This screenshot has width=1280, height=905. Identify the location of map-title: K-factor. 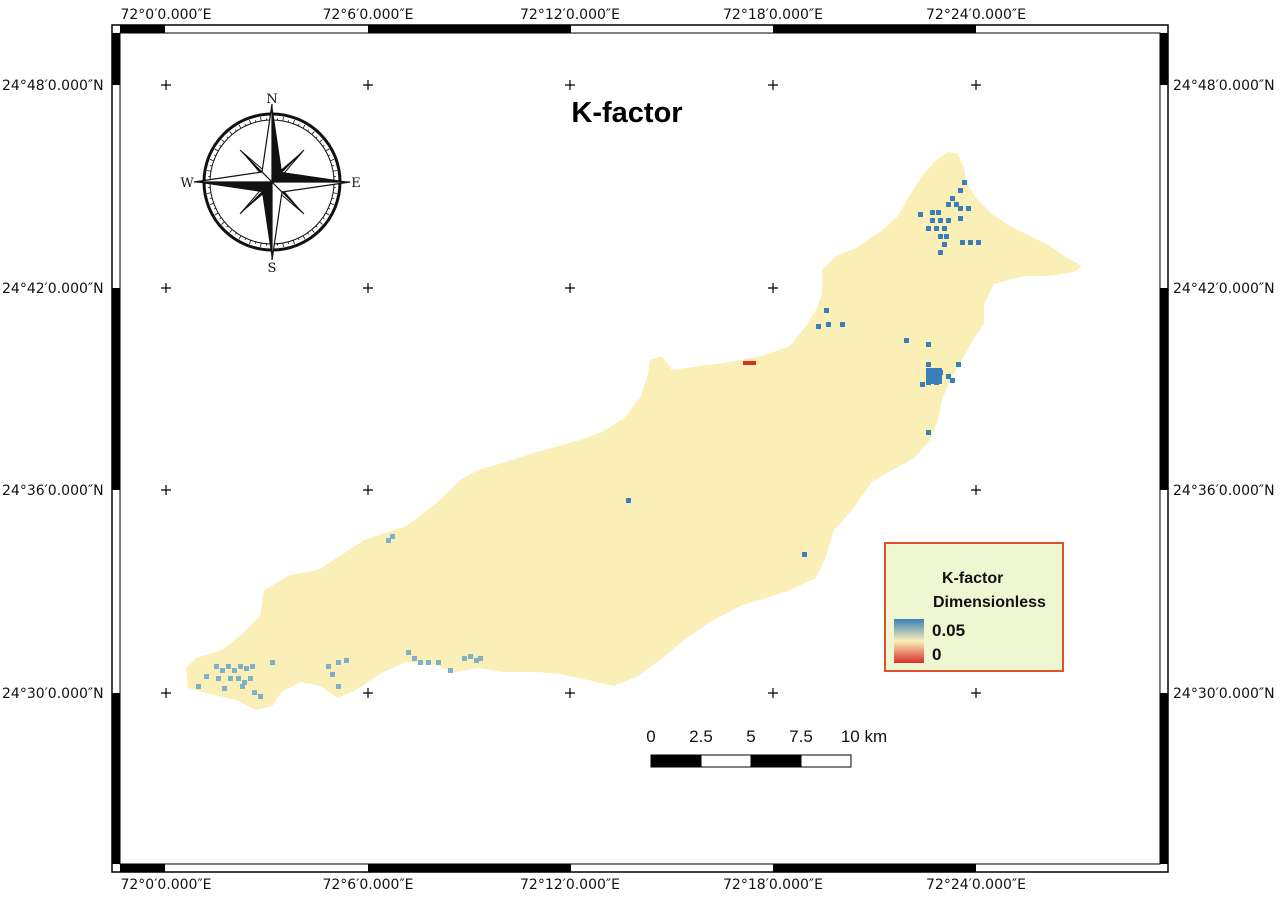
(626, 113).